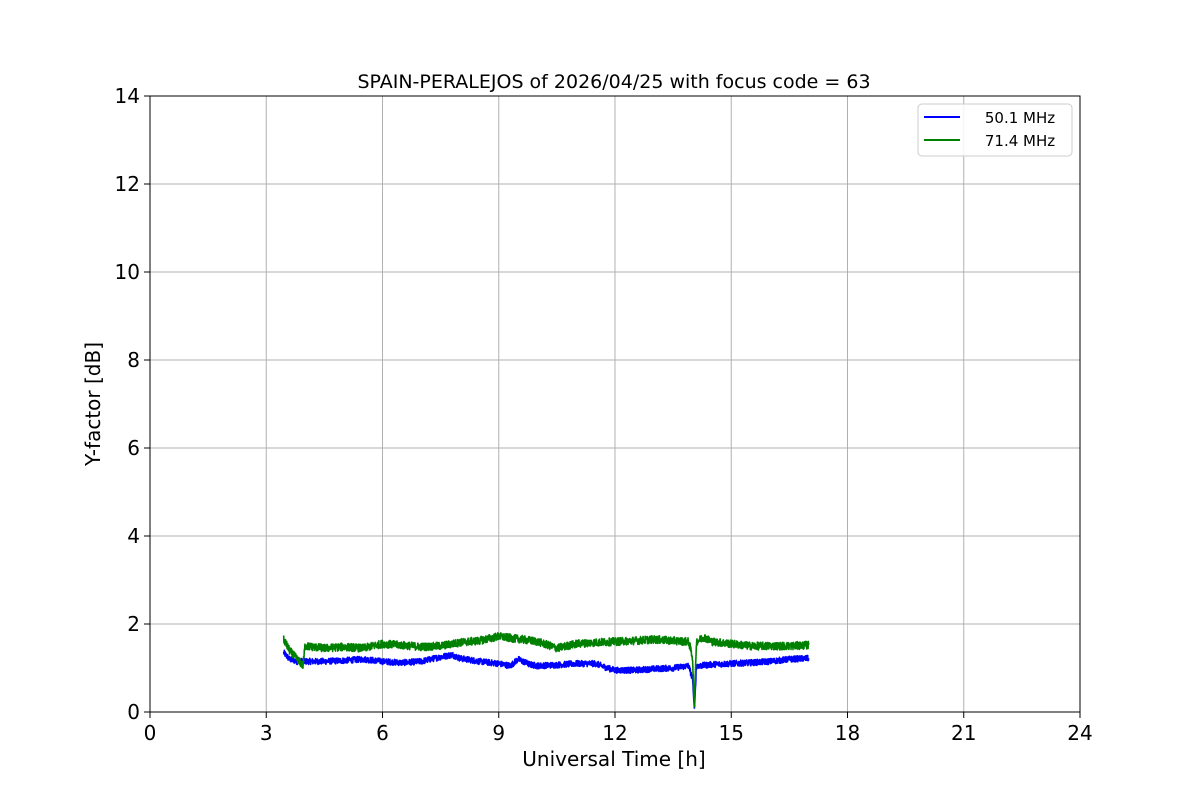 This screenshot has width=1200, height=800. Describe the element at coordinates (614, 733) in the screenshot. I see `x-tick-label: 12` at that location.